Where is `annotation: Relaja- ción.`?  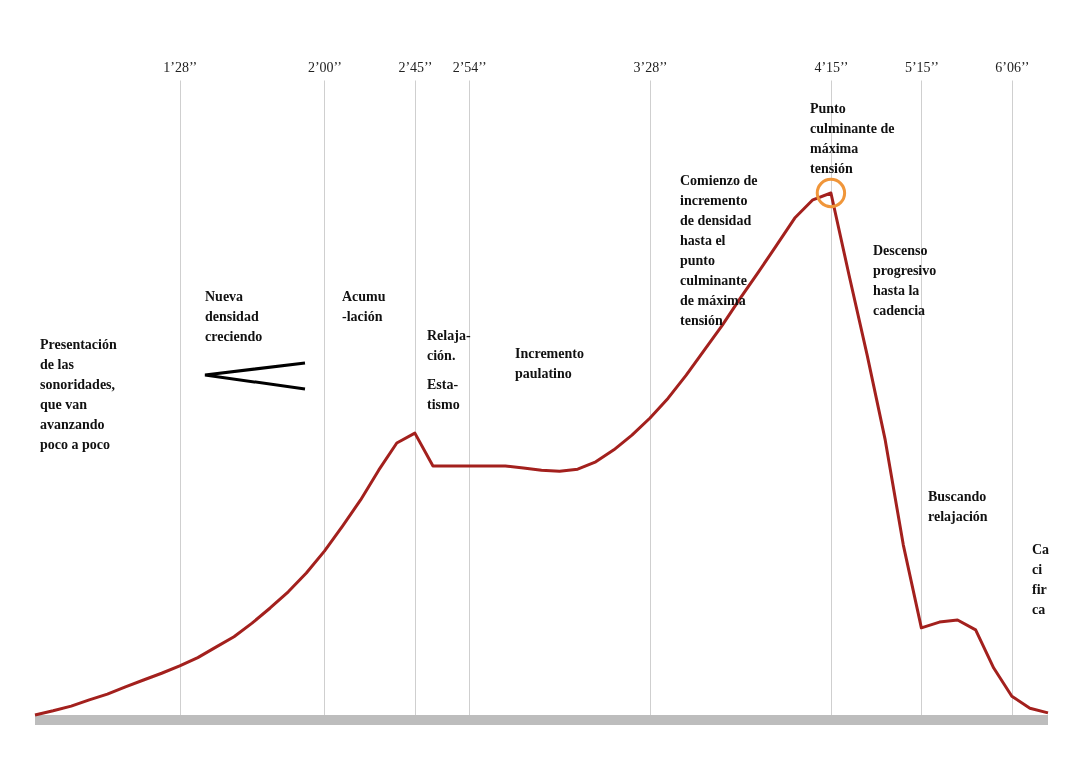
annotation: Relaja- ción. is located at coordinates (449, 345).